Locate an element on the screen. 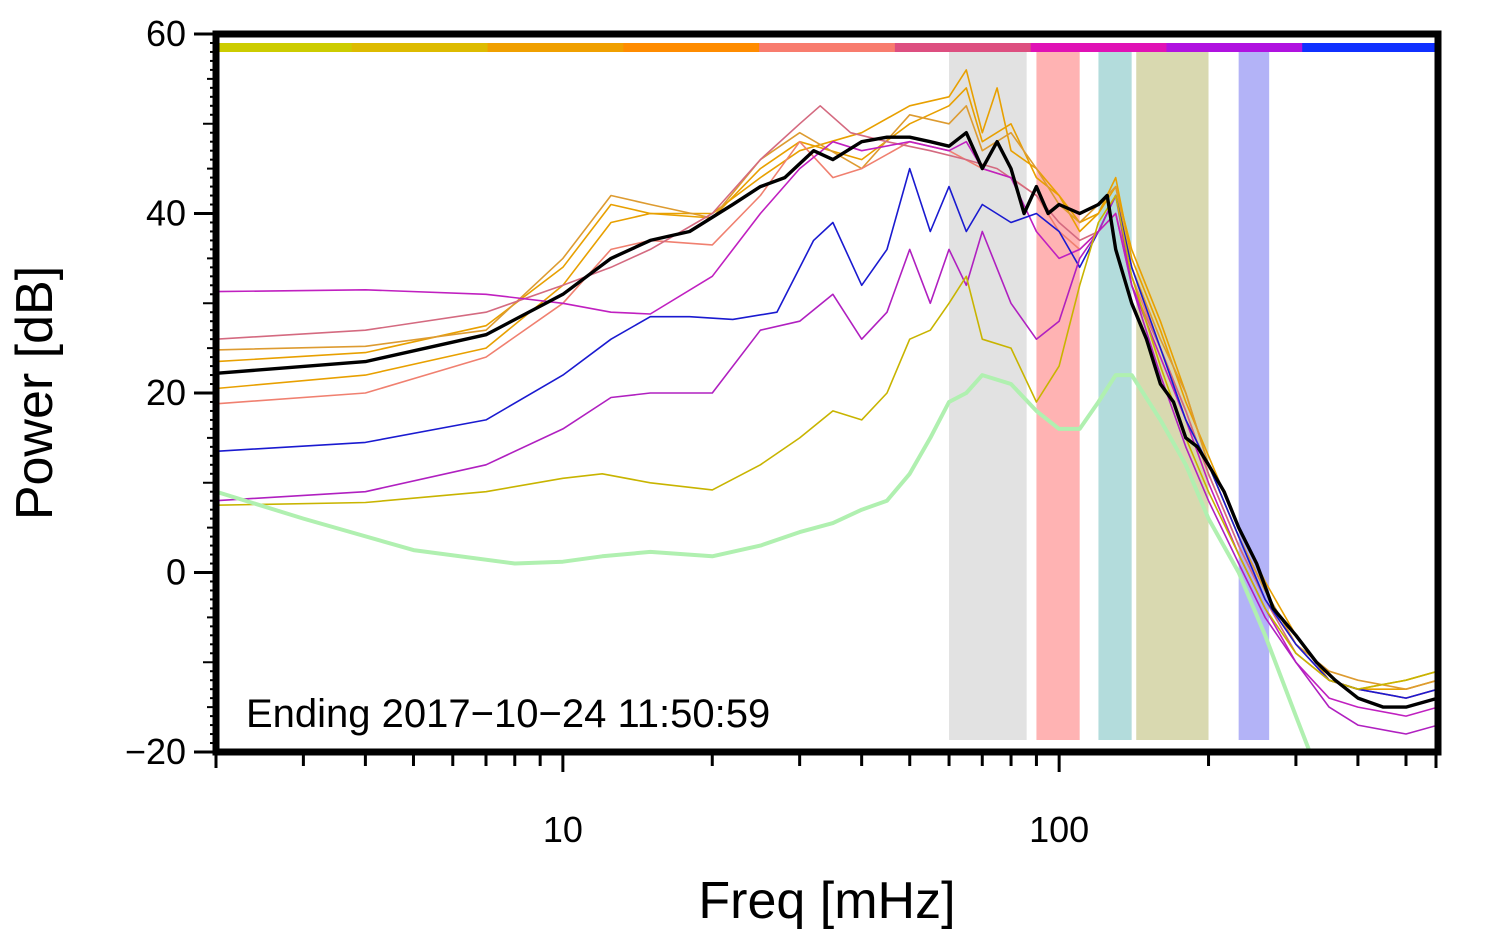 The image size is (1494, 952). timestamp-annotation: Ending 2017−10−24 11:50:59 is located at coordinates (508, 714).